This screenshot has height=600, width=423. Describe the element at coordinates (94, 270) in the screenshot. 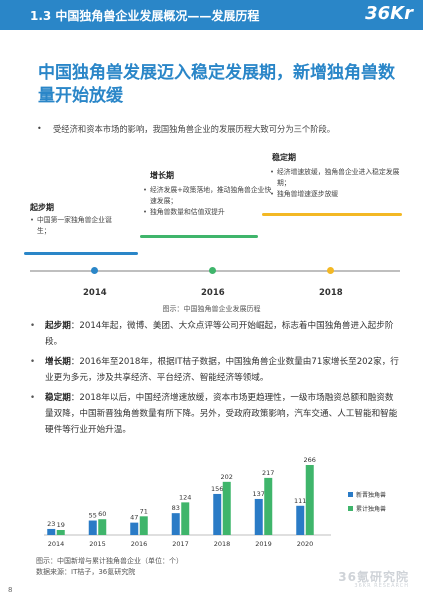

I see `timeline-dot-2014` at that location.